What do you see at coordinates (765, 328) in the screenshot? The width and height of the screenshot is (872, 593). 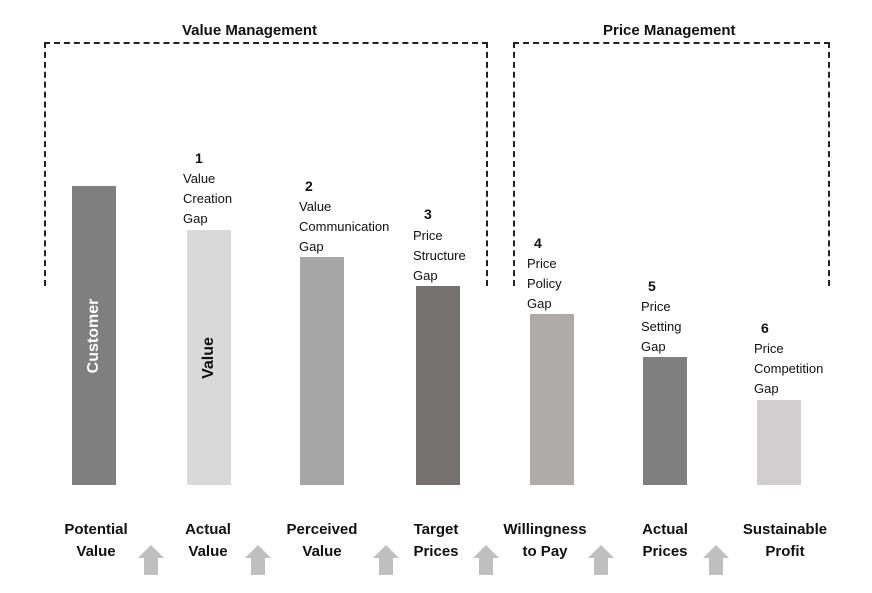 I see `gap-number-6: 6` at bounding box center [765, 328].